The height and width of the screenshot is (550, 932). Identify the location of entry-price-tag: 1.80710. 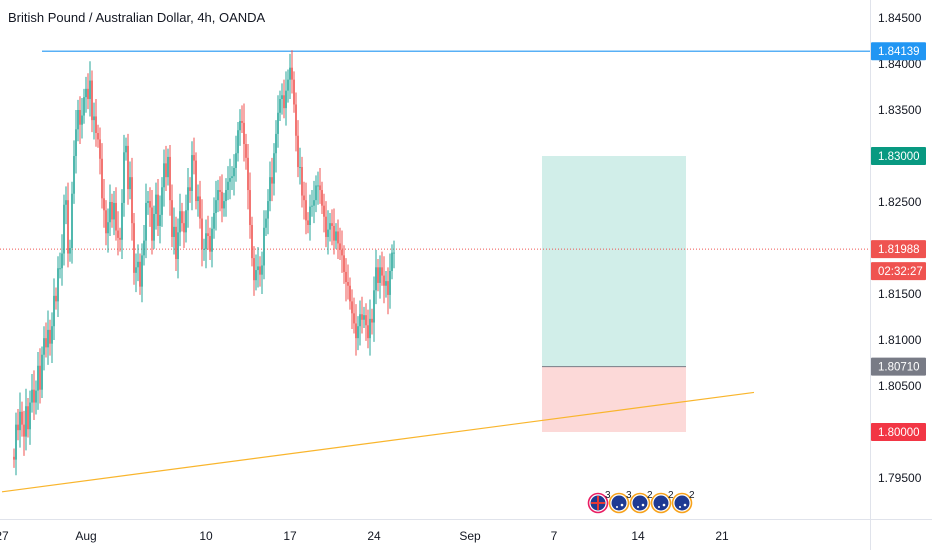
(898, 366).